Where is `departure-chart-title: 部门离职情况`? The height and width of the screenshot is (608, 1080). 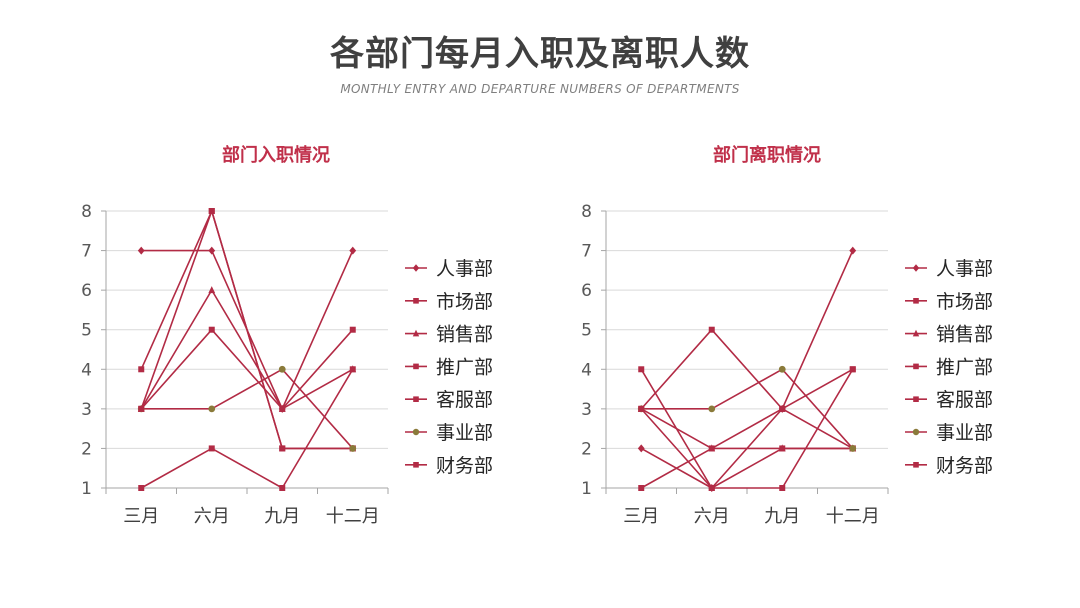 departure-chart-title: 部门离职情况 is located at coordinates (767, 155).